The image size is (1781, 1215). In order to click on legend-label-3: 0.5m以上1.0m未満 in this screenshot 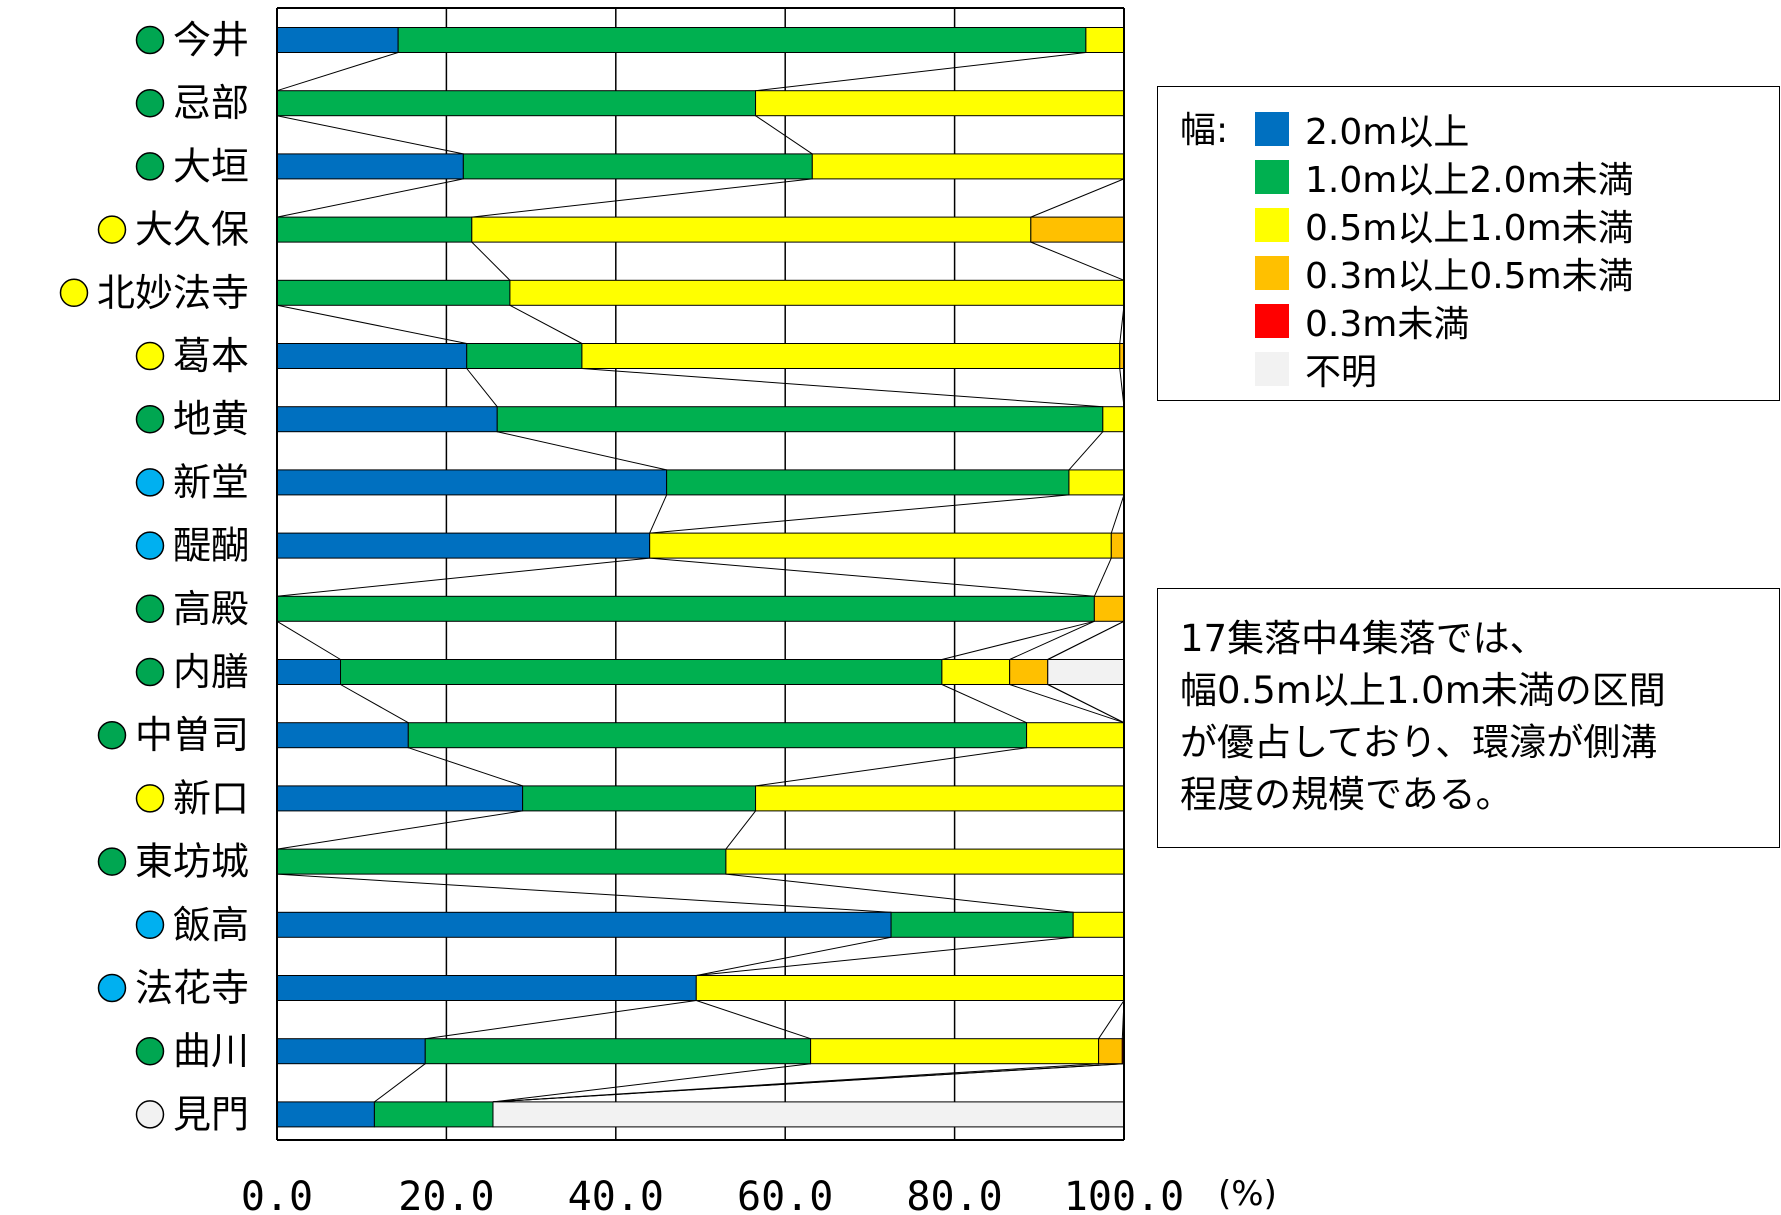, I will do `click(1469, 228)`.